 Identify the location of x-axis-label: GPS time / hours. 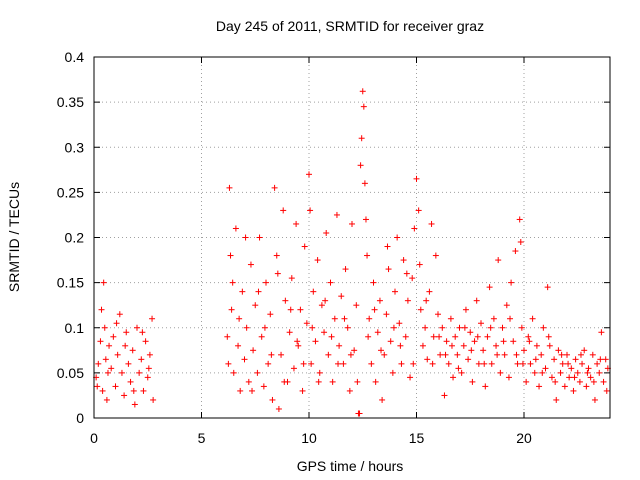
(350, 466).